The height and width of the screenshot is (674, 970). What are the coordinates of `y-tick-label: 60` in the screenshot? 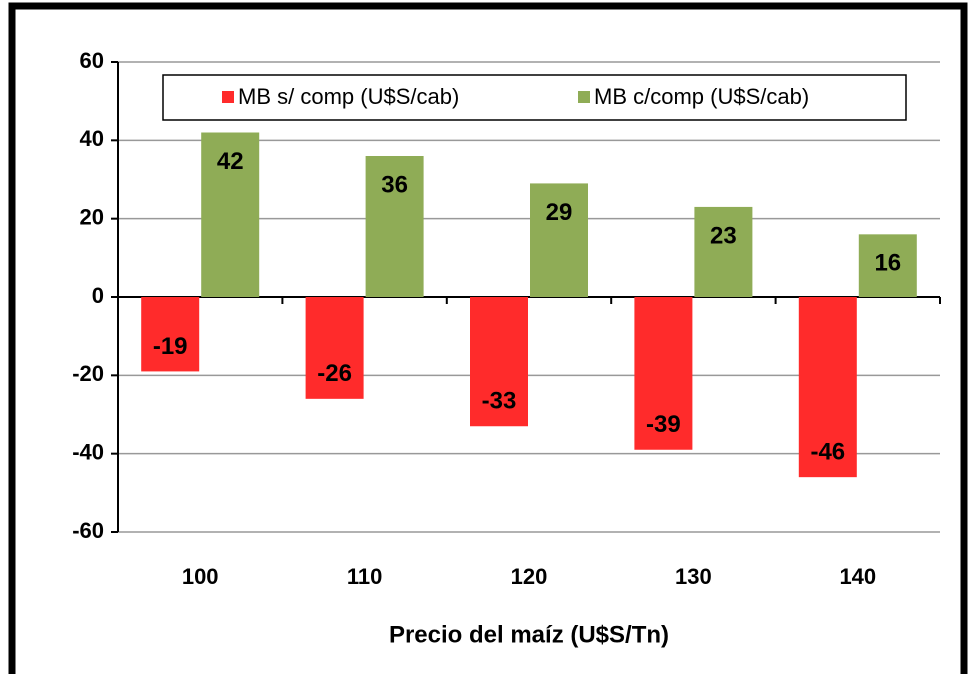 It's located at (92, 60).